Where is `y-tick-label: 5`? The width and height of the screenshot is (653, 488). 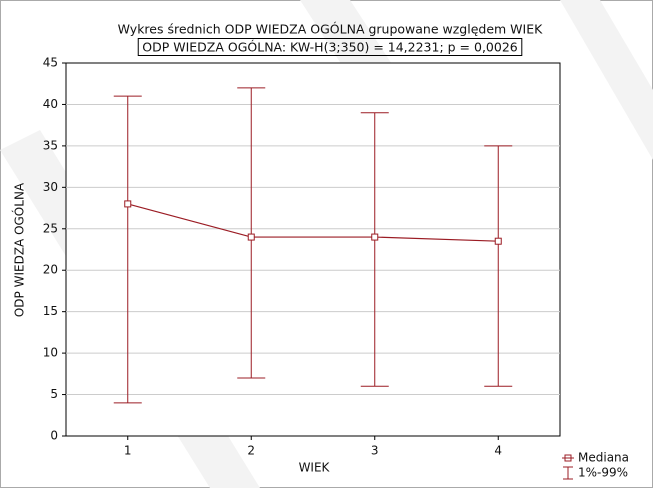 y-tick-label: 5 is located at coordinates (54, 394).